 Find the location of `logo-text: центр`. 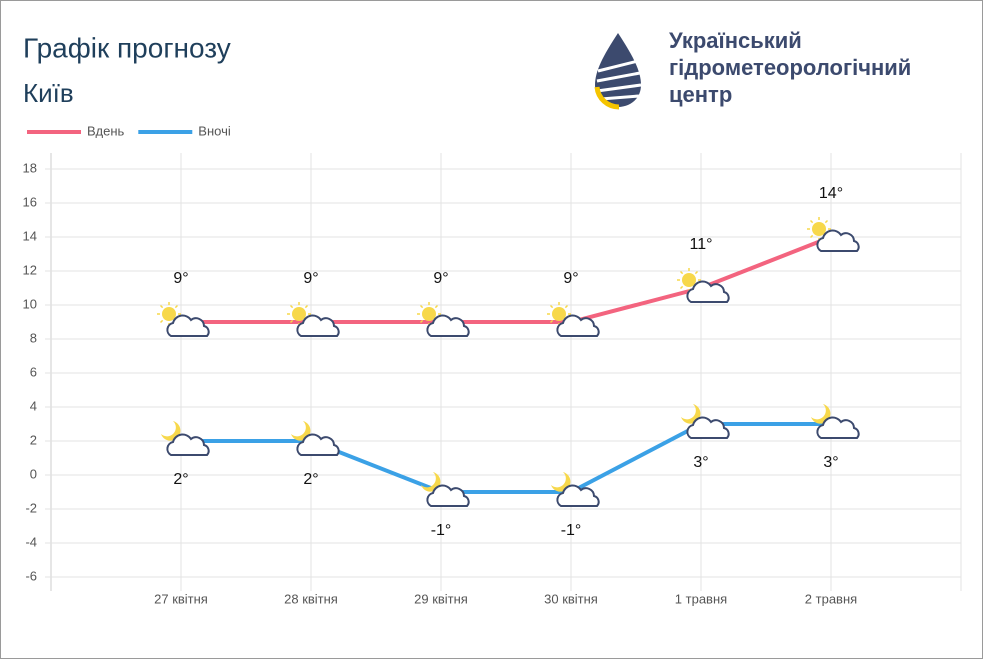

logo-text: центр is located at coordinates (700, 94).